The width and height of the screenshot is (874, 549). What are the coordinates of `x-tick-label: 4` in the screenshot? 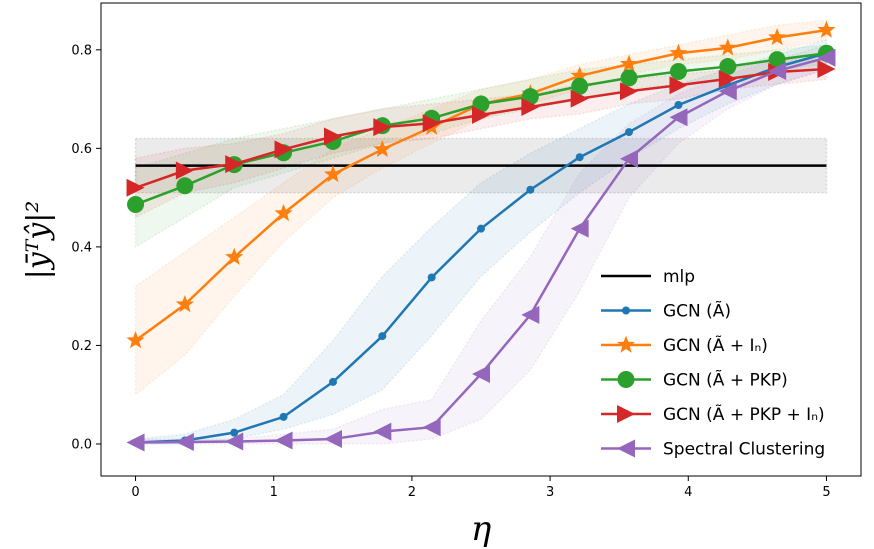 It's located at (688, 492).